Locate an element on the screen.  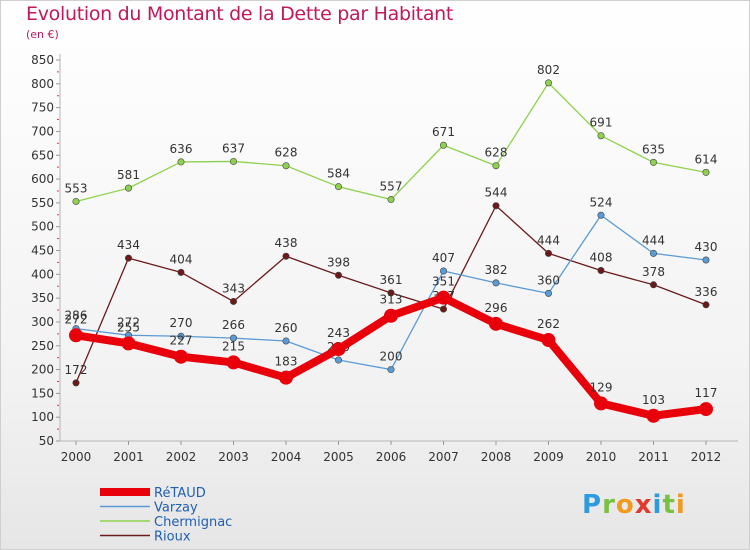
x-tick-label: 2005 is located at coordinates (338, 457).